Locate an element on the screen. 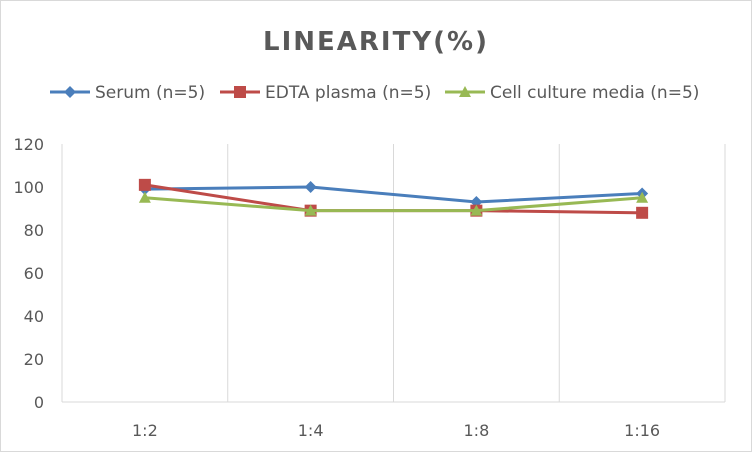 This screenshot has width=752, height=452. y-tick-label: 40 is located at coordinates (34, 316).